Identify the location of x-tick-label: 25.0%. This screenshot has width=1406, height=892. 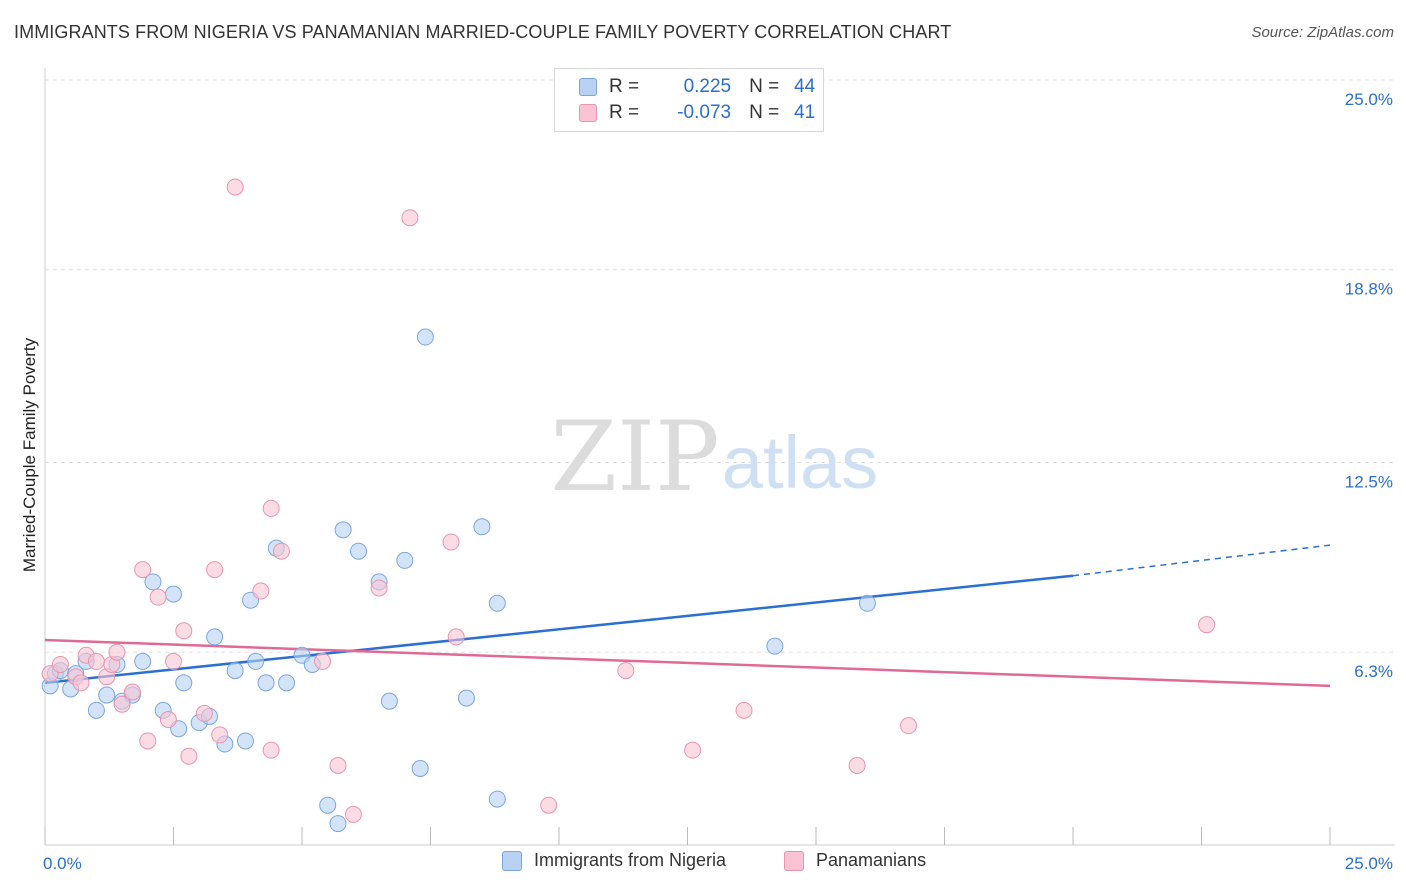
(1369, 863).